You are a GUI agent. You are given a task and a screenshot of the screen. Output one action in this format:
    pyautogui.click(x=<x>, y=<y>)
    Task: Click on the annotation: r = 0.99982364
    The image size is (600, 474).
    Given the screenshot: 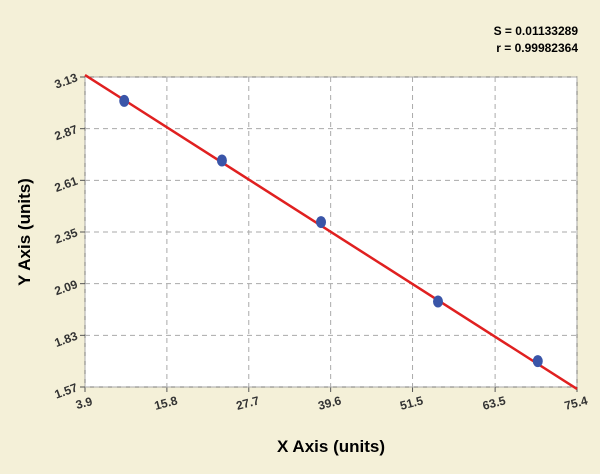 What is the action you would take?
    pyautogui.click(x=537, y=48)
    